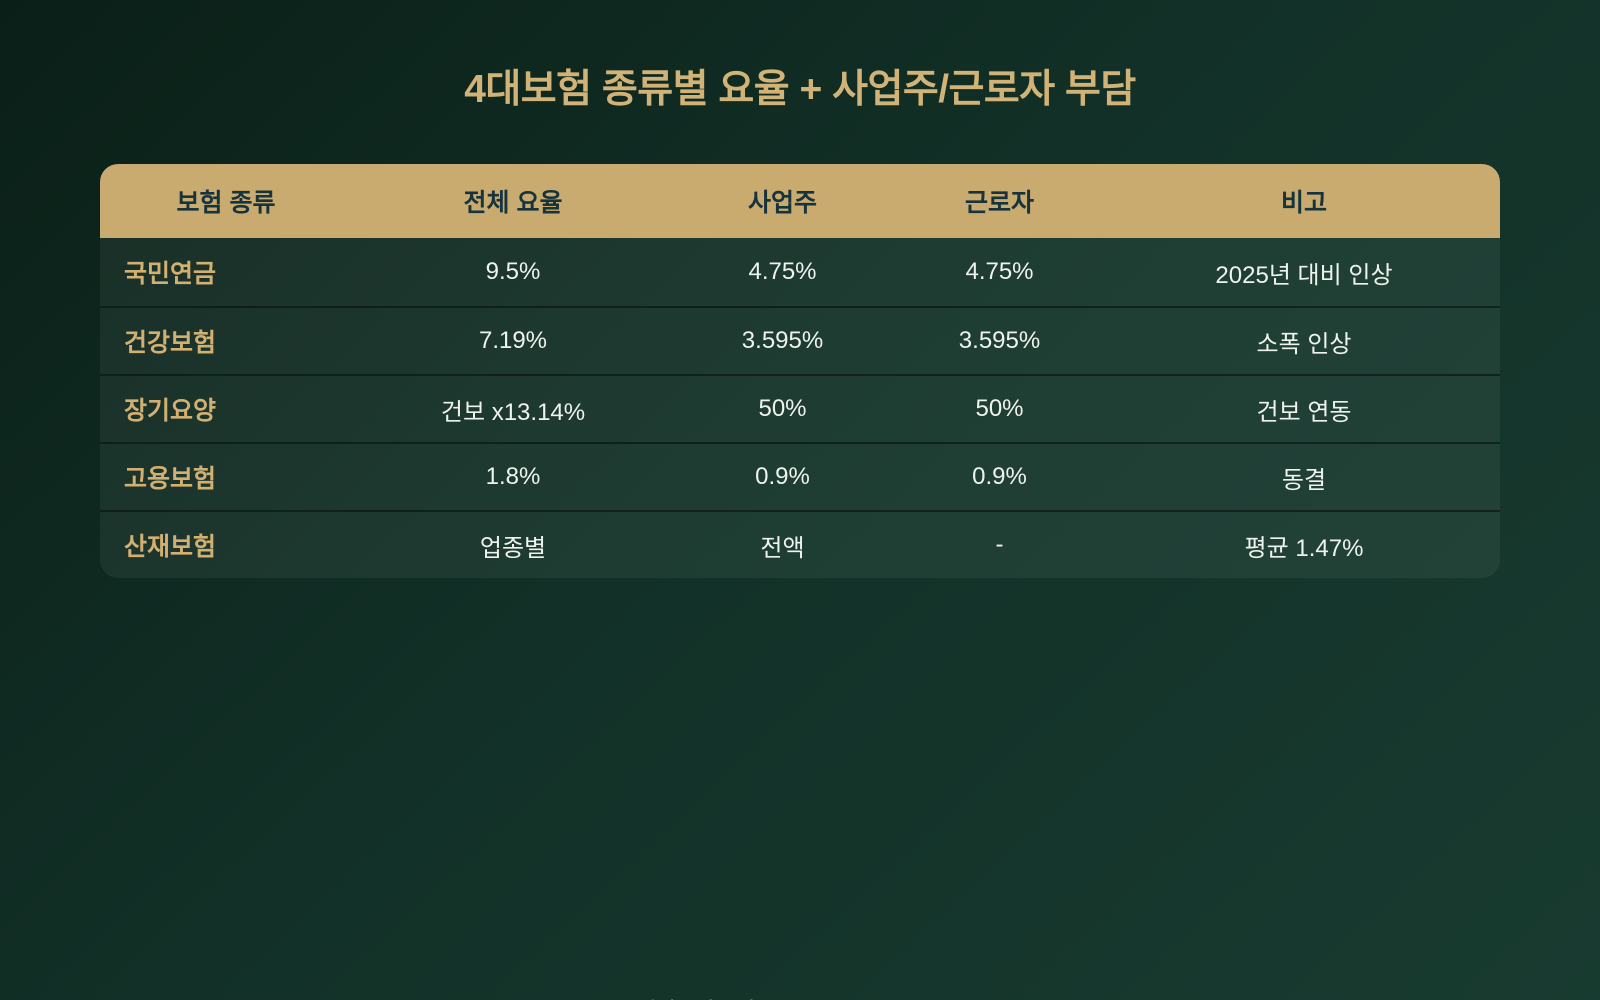 This screenshot has height=1000, width=1600. Describe the element at coordinates (1304, 344) in the screenshot. I see `note-cell: 소폭 인상` at that location.